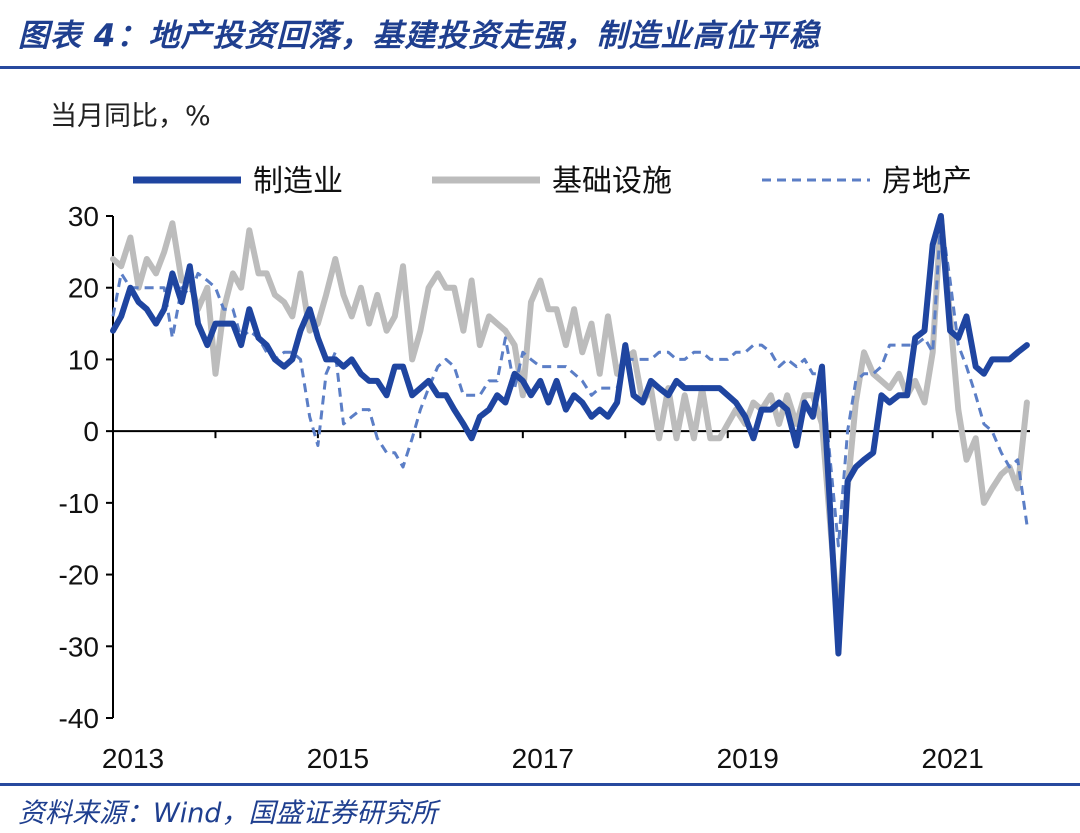 This screenshot has width=1080, height=833. I want to click on y-tick-label: 0, so click(91, 431).